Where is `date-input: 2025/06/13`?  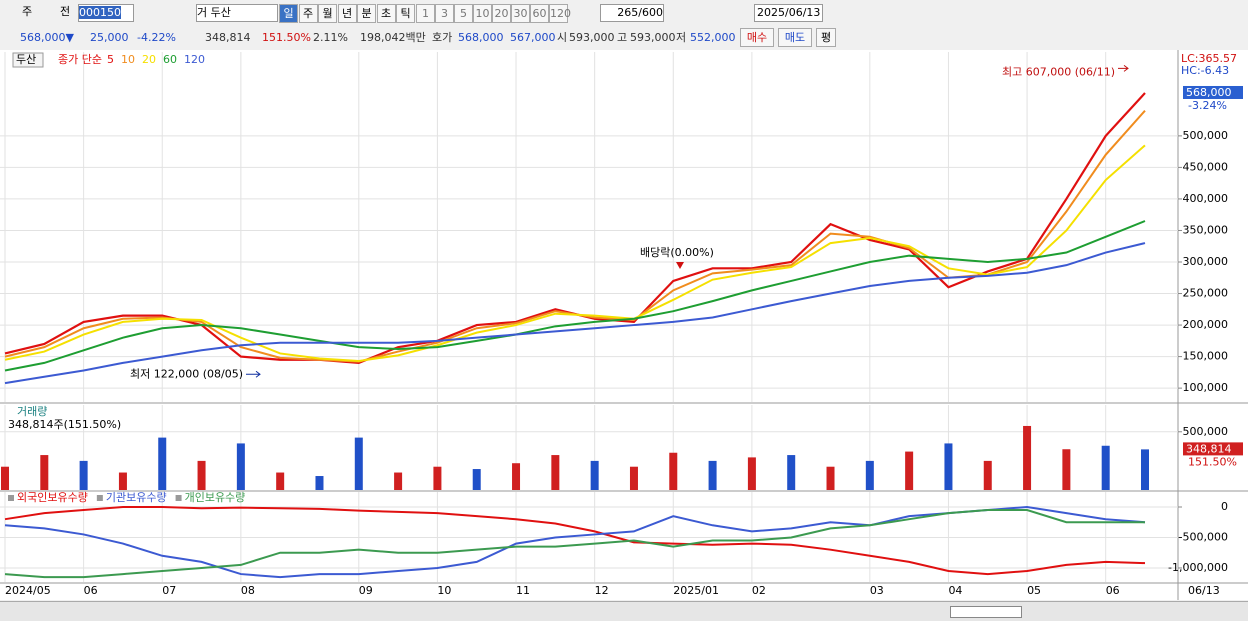 date-input: 2025/06/13 is located at coordinates (789, 13).